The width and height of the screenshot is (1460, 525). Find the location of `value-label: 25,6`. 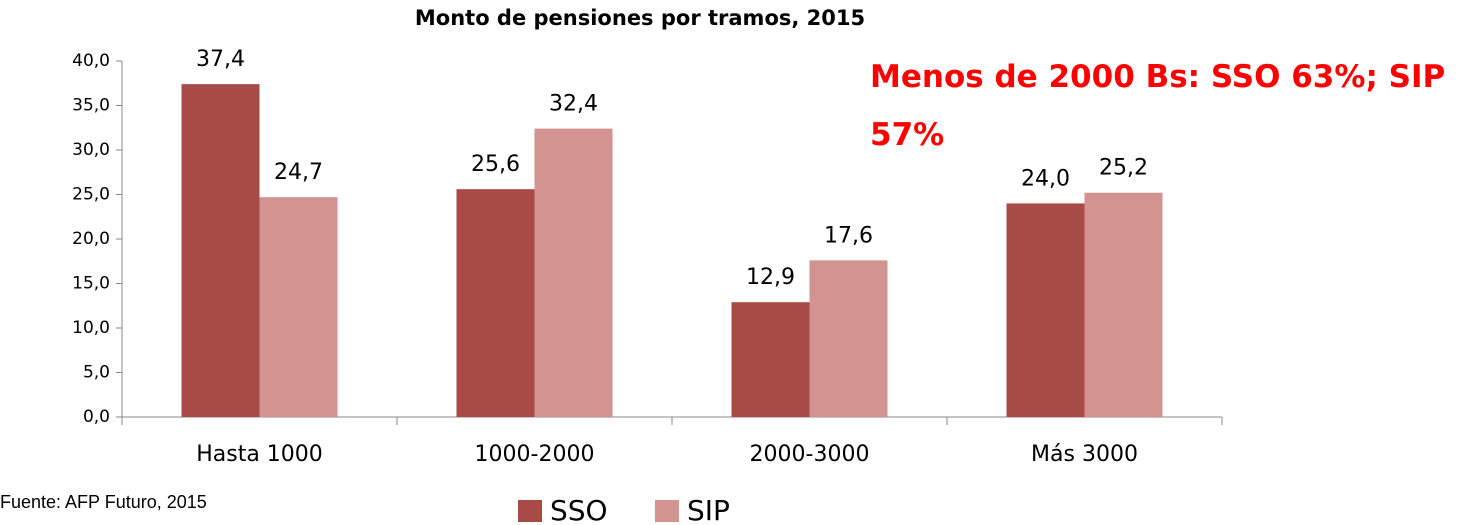

value-label: 25,6 is located at coordinates (495, 164).